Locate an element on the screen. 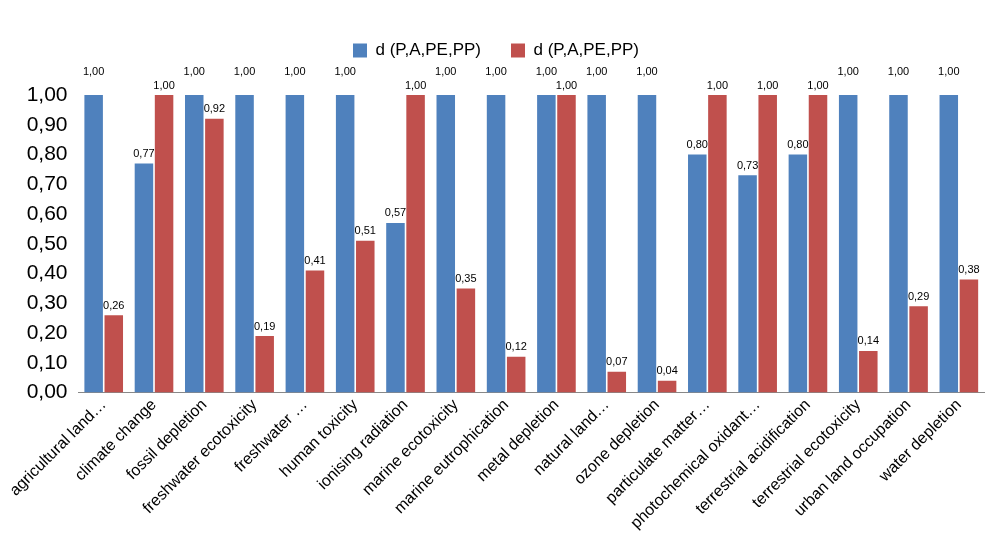  data-label: 0,41 is located at coordinates (315, 260).